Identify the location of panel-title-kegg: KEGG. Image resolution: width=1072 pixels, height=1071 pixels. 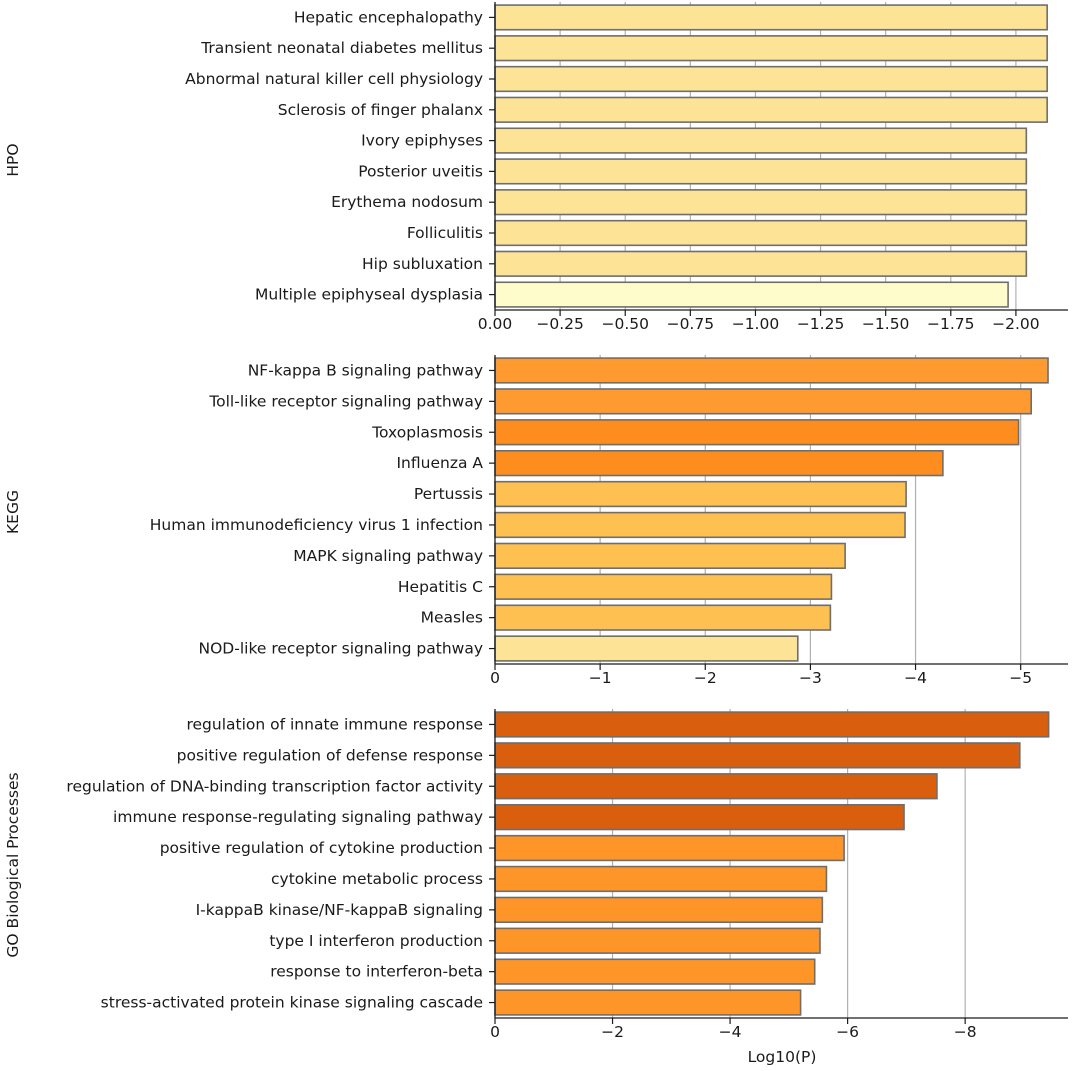
(13, 512).